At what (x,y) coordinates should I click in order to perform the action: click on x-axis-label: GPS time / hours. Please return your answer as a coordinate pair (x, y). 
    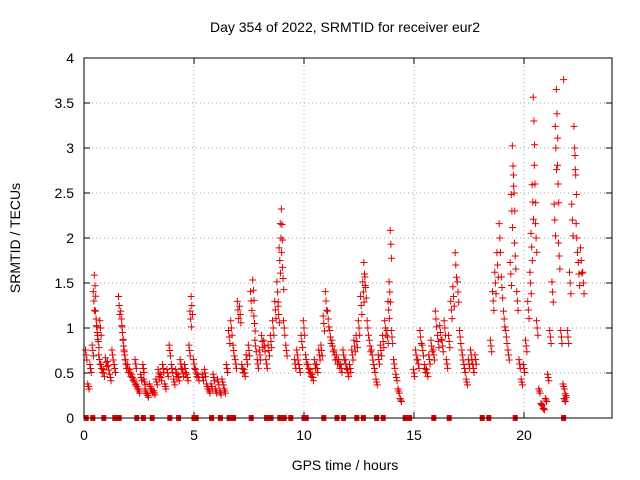
    Looking at the image, I should click on (345, 465).